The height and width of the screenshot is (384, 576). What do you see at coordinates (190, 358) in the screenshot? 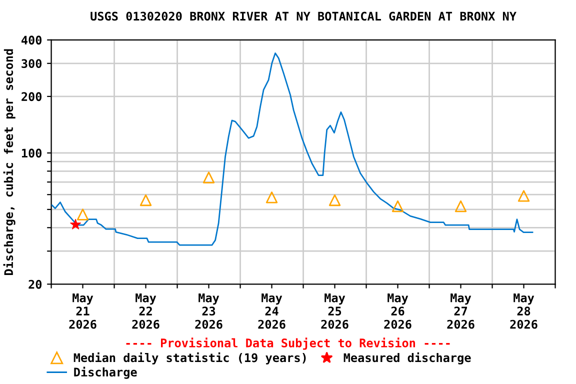
I see `legend-label: Median daily statistic (19 years)` at bounding box center [190, 358].